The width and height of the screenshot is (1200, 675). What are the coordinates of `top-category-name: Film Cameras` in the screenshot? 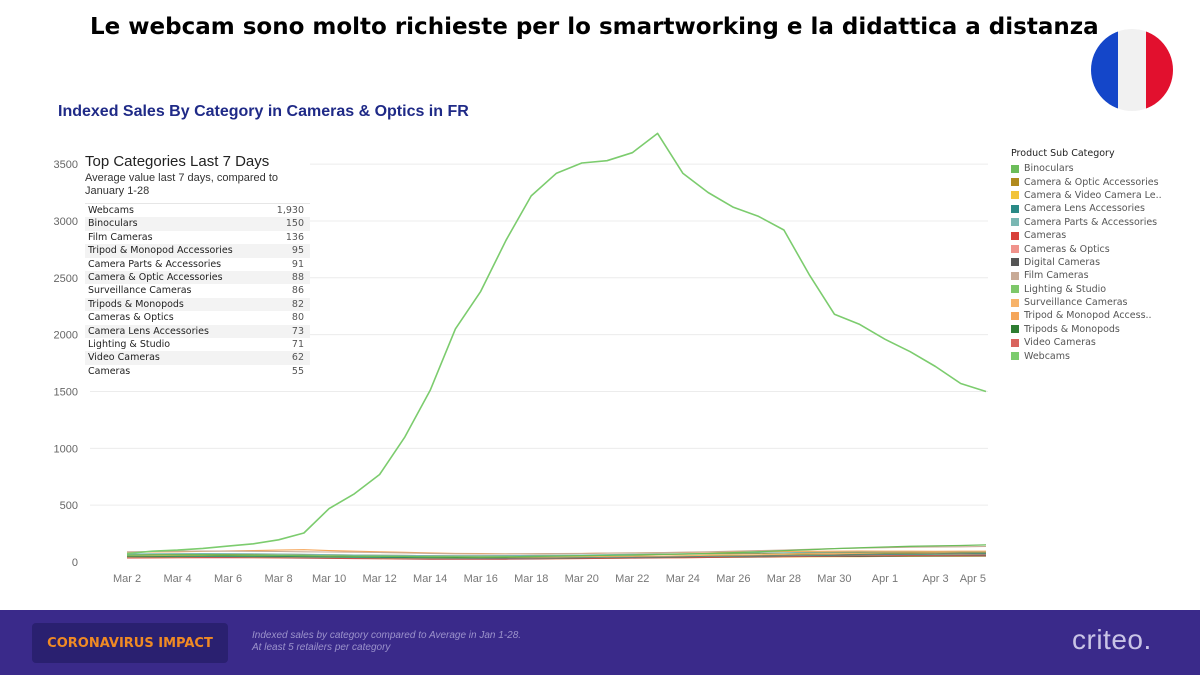 It's located at (120, 237).